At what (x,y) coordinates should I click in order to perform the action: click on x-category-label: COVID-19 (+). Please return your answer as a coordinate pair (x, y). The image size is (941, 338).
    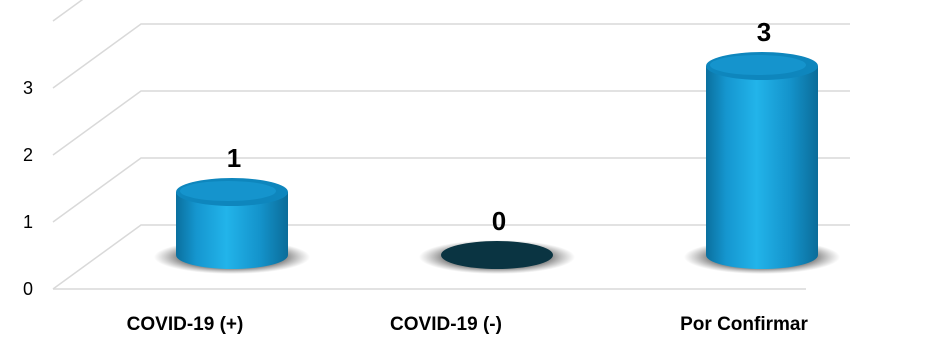
    Looking at the image, I should click on (185, 324).